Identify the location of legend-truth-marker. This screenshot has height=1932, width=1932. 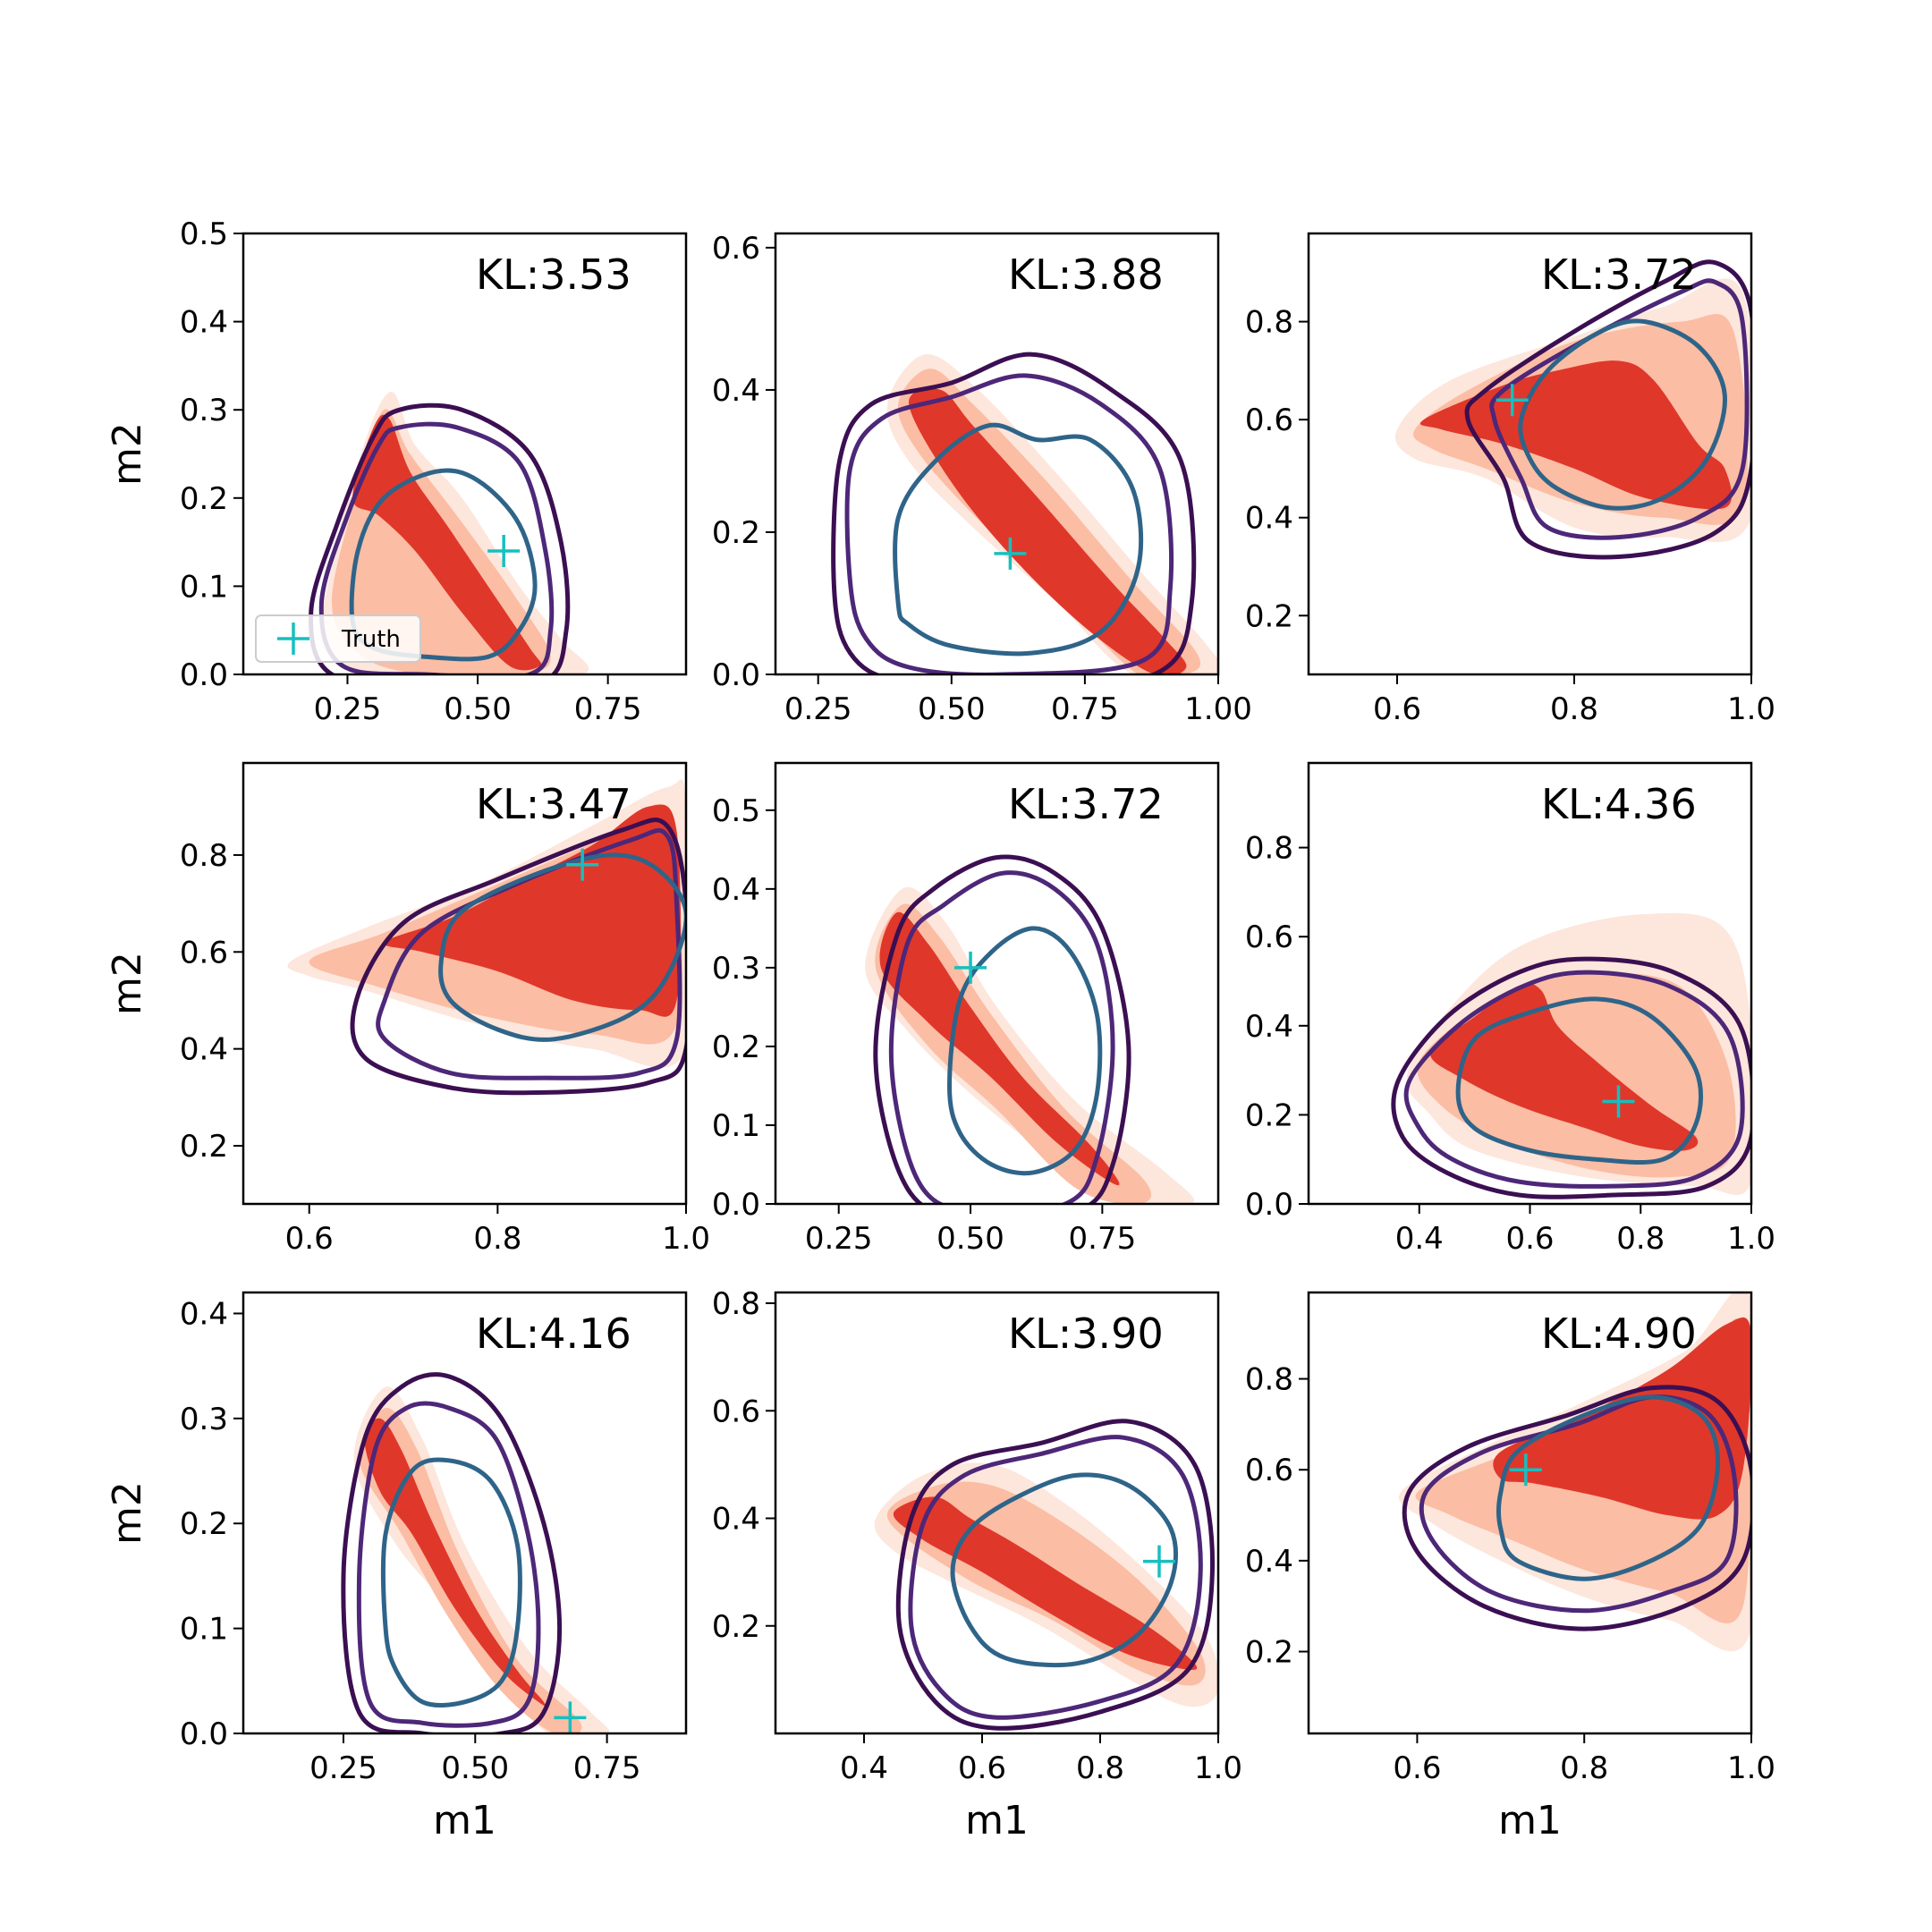
(293, 639).